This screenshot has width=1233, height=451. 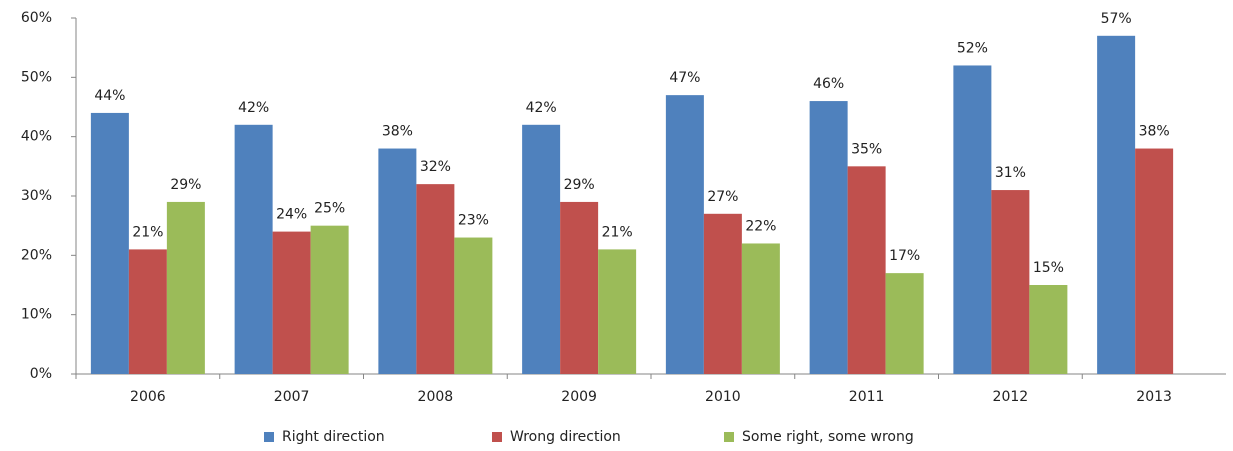 What do you see at coordinates (867, 397) in the screenshot?
I see `x-tick-label: 2011` at bounding box center [867, 397].